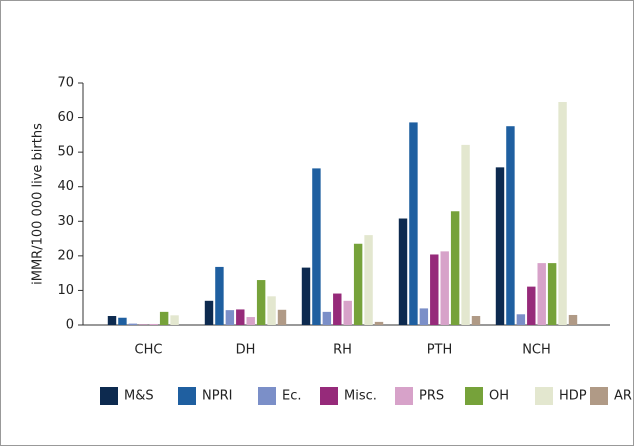 The image size is (634, 446). What do you see at coordinates (536, 350) in the screenshot?
I see `x-tick-label: NCH` at bounding box center [536, 350].